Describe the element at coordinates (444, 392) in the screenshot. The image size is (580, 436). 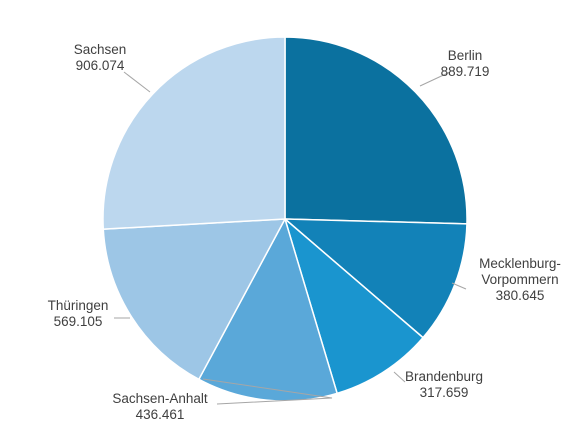
I see `slice-value-brandenburg: 317.659` at that location.